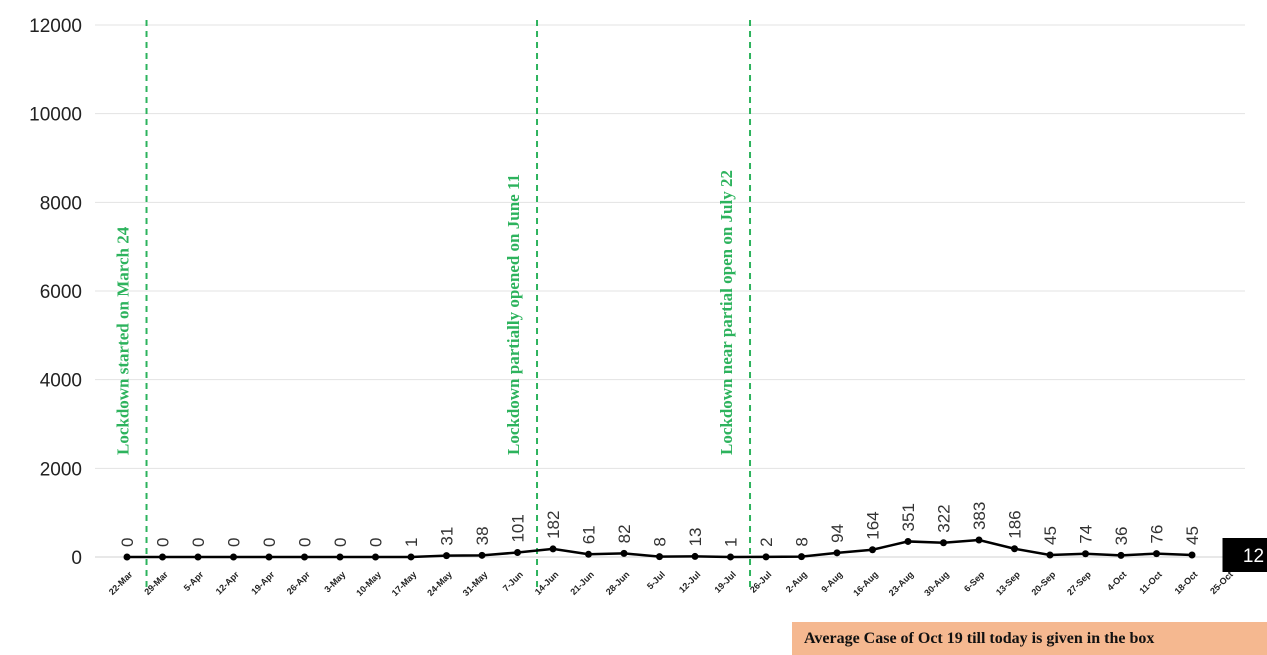 The image size is (1267, 655). What do you see at coordinates (1121, 535) in the screenshot?
I see `data-label: 36` at bounding box center [1121, 535].